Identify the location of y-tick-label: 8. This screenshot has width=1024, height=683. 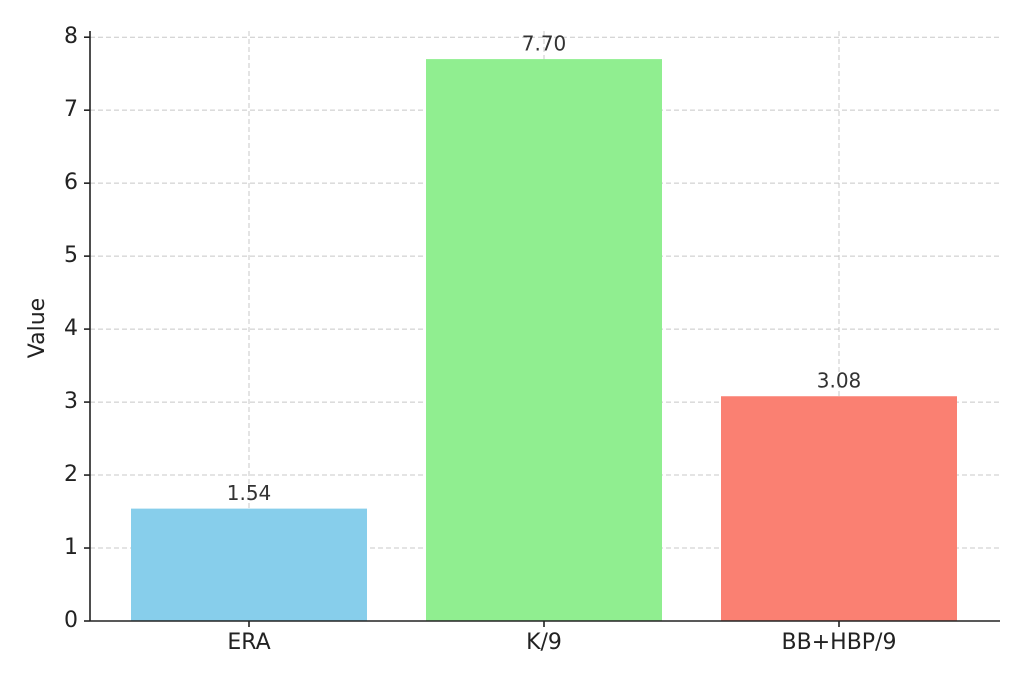
(71, 36).